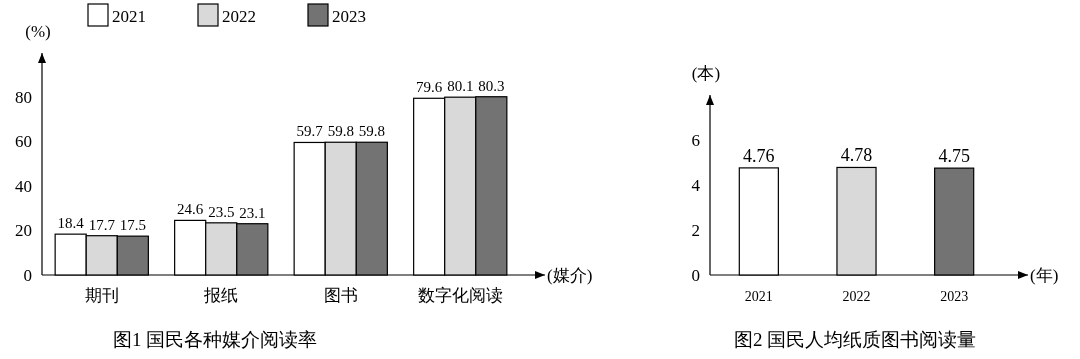 Image resolution: width=1080 pixels, height=359 pixels. Describe the element at coordinates (239, 16) in the screenshot. I see `legend-label: 2022` at that location.